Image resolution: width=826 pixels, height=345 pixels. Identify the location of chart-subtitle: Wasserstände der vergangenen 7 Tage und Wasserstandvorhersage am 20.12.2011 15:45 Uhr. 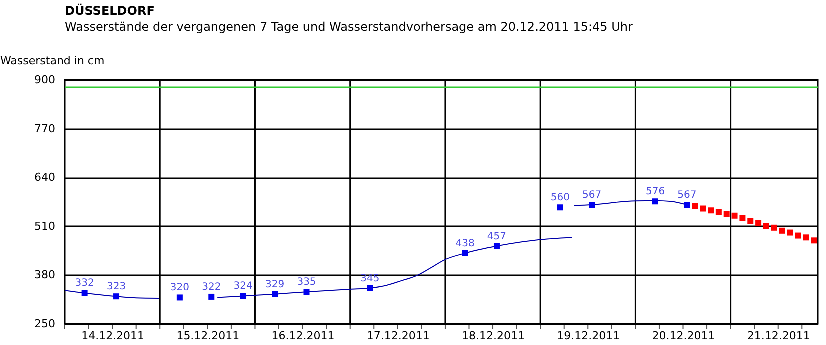
(349, 27).